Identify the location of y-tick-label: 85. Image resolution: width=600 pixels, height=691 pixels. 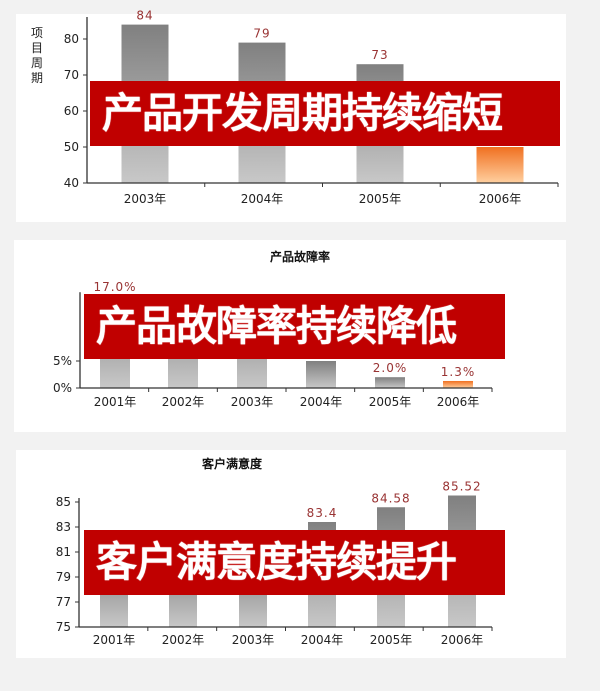
(63, 502).